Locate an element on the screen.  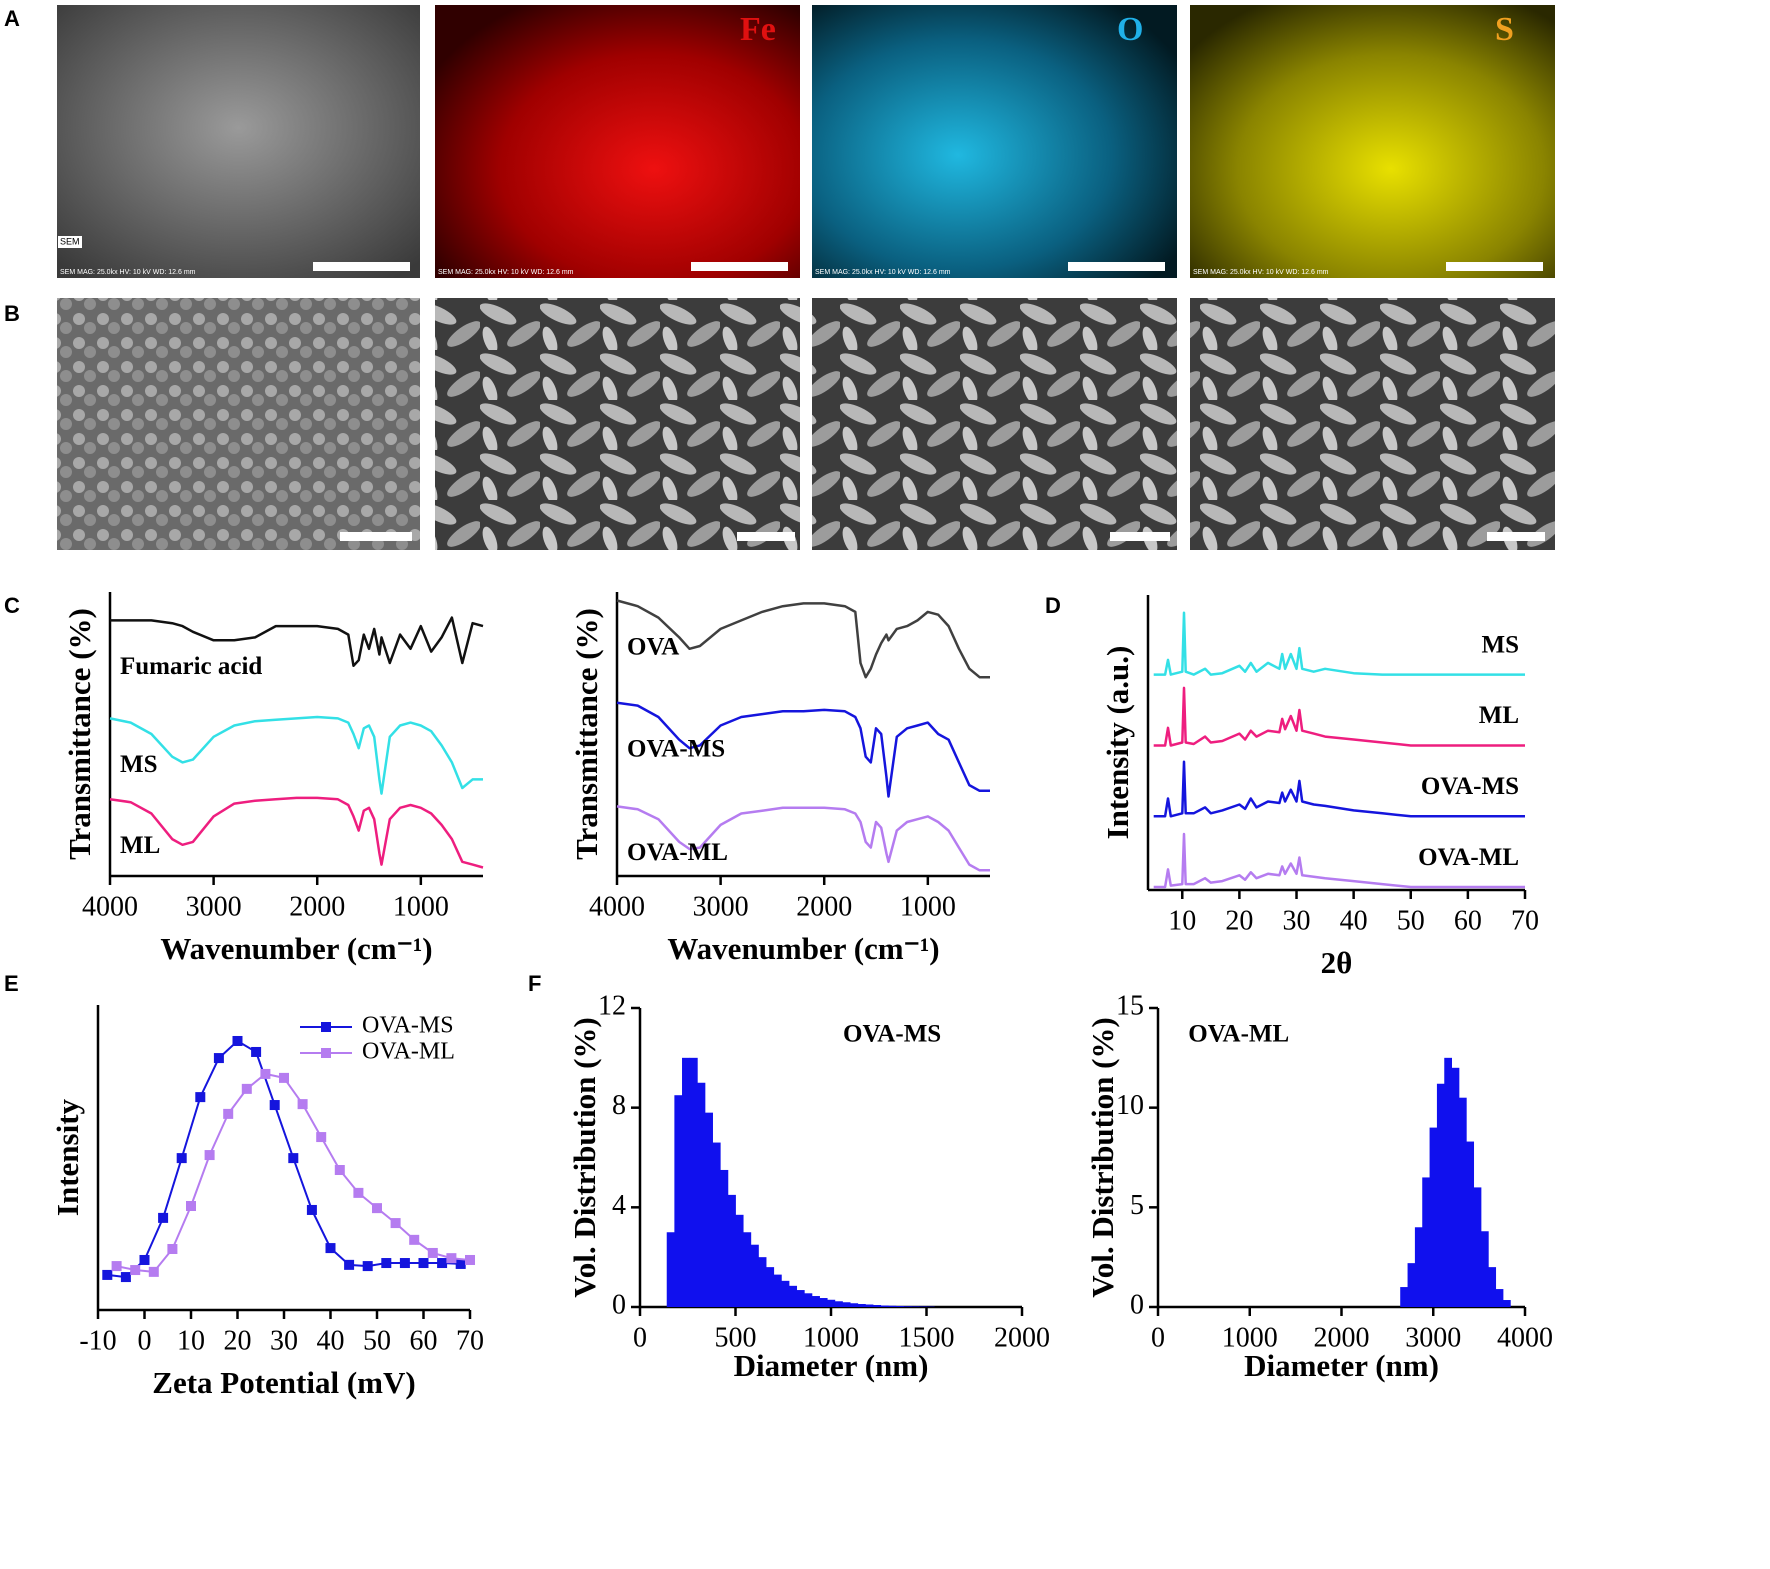
tag-box is located at coordinates (70, 242).